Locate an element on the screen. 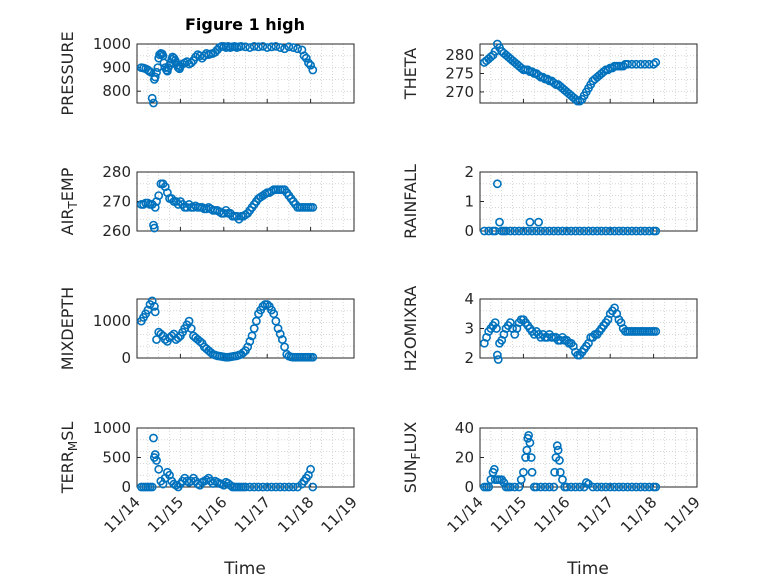 This screenshot has height=583, width=778. y-axis-label-subscript: M is located at coordinates (73, 446).